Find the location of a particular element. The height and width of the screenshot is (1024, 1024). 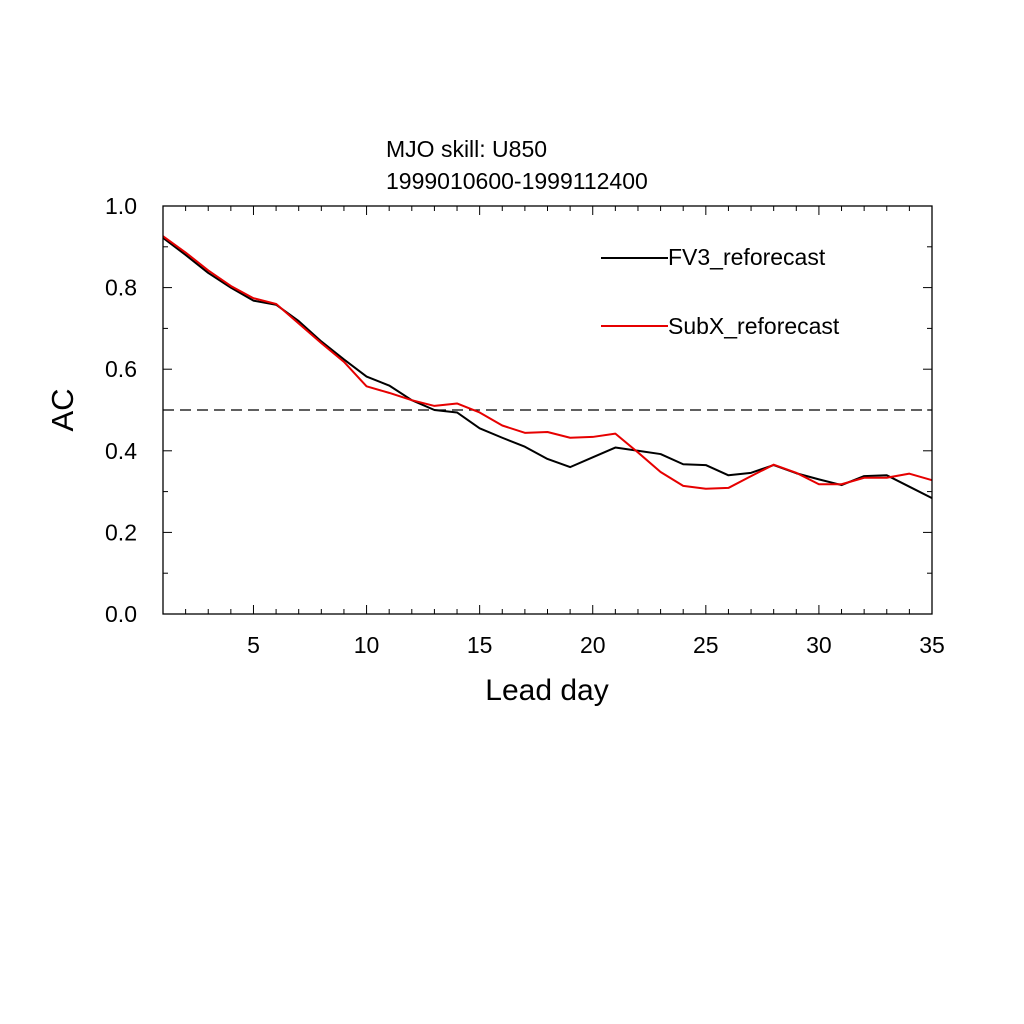

y-axis-label: AC is located at coordinates (62, 409).